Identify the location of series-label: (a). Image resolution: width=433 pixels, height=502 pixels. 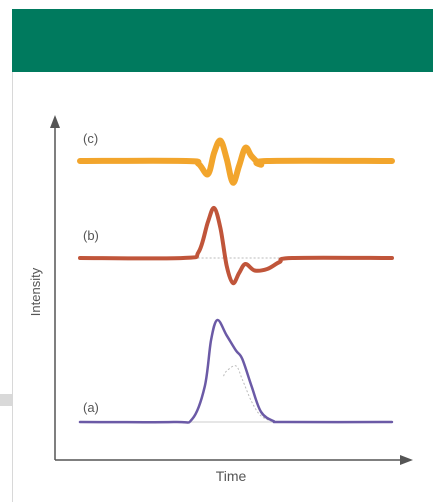
(91, 407).